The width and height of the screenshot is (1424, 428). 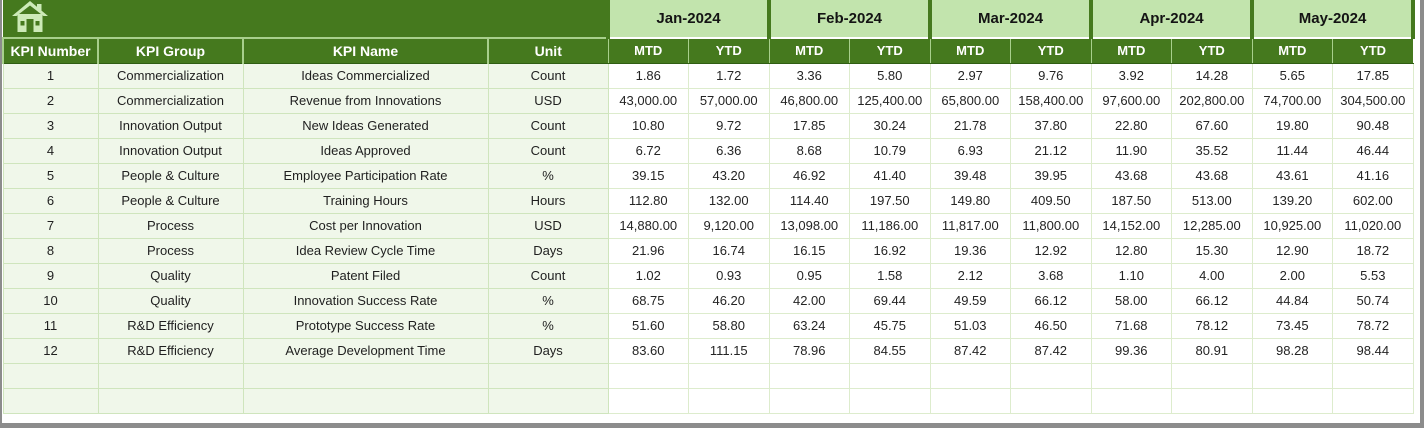 What do you see at coordinates (170, 75) in the screenshot?
I see `cell-kpi-group: Commercialization` at bounding box center [170, 75].